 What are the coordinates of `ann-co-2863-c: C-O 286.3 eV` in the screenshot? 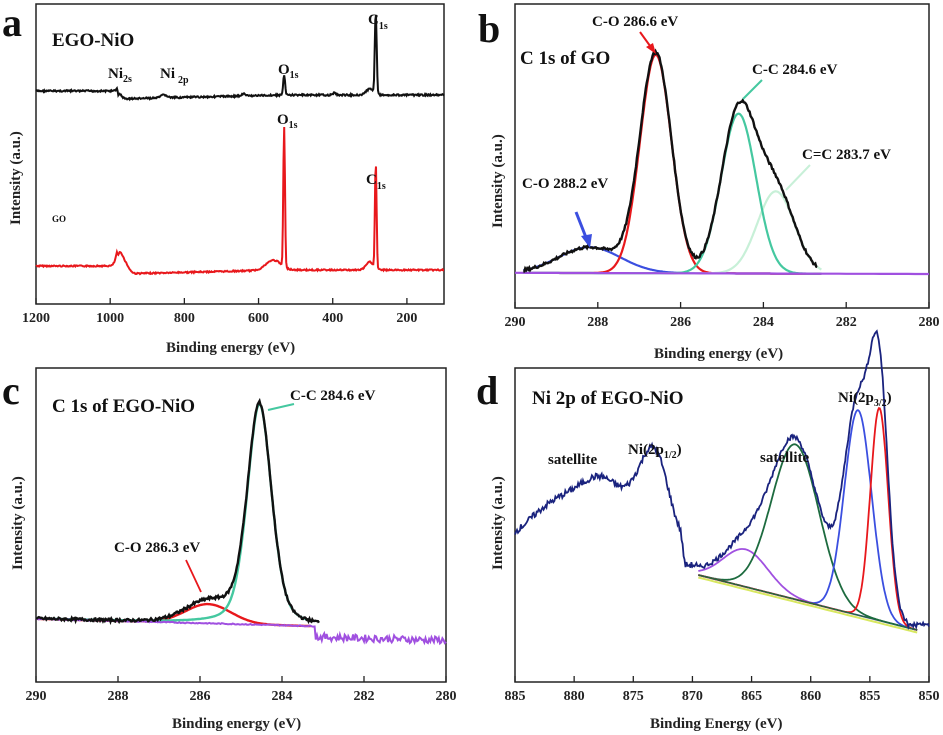 It's located at (157, 548).